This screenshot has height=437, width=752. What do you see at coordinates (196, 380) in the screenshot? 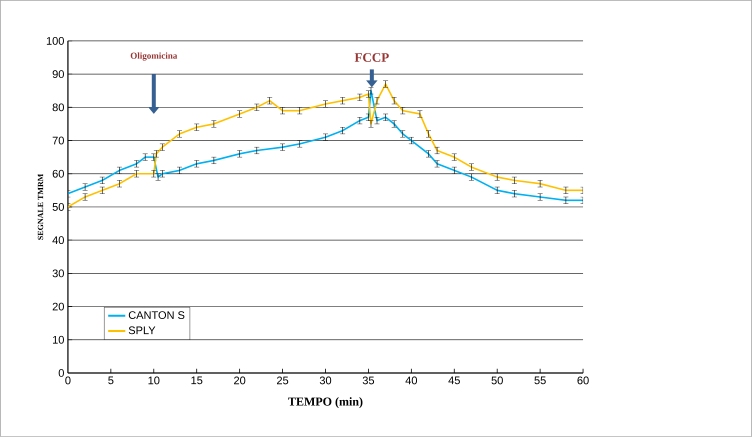
I see `x-tick-label: 15` at bounding box center [196, 380].